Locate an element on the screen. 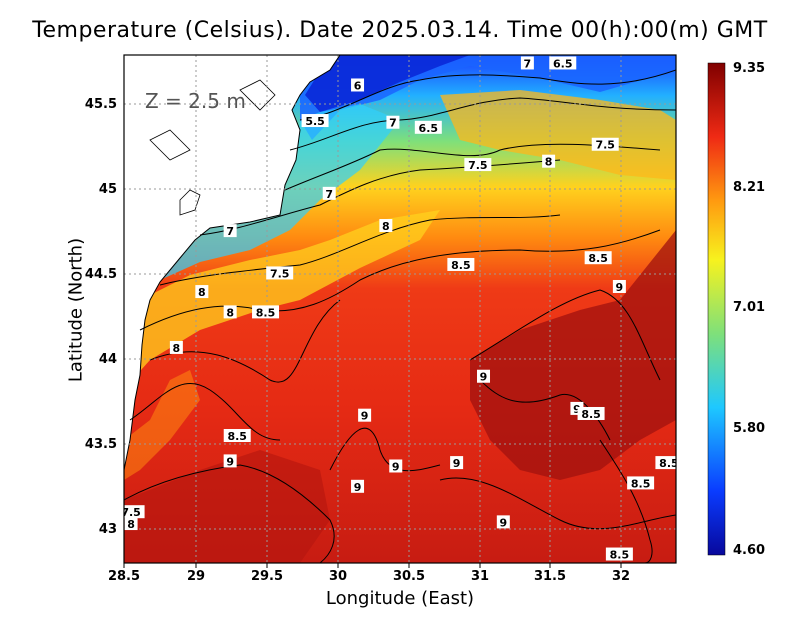  colorbar-label: 8.21 is located at coordinates (749, 187).